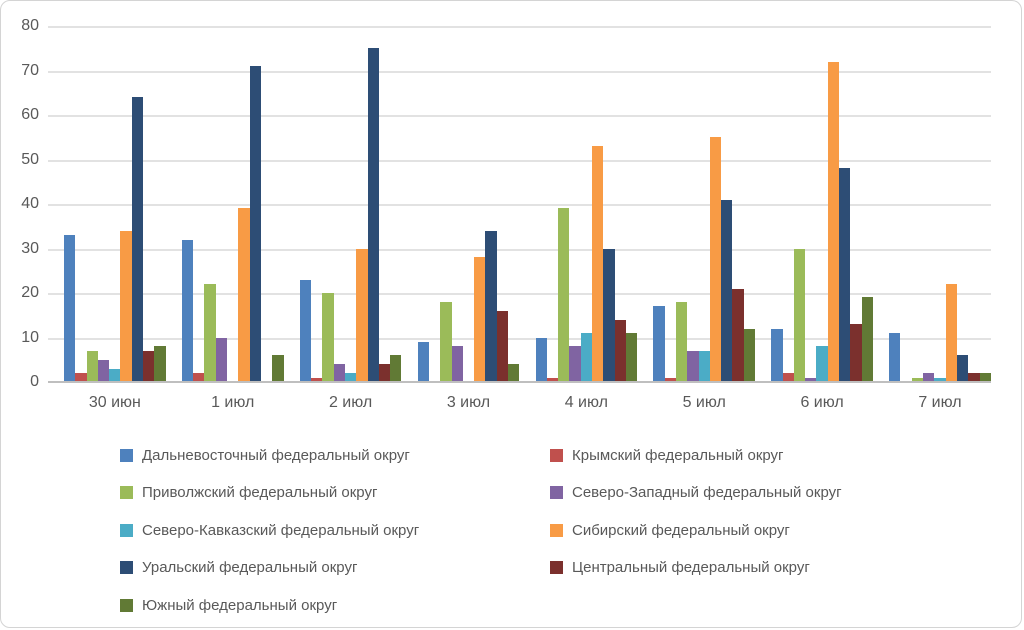  I want to click on legend-item: Уральский федеральный округ, so click(238, 568).